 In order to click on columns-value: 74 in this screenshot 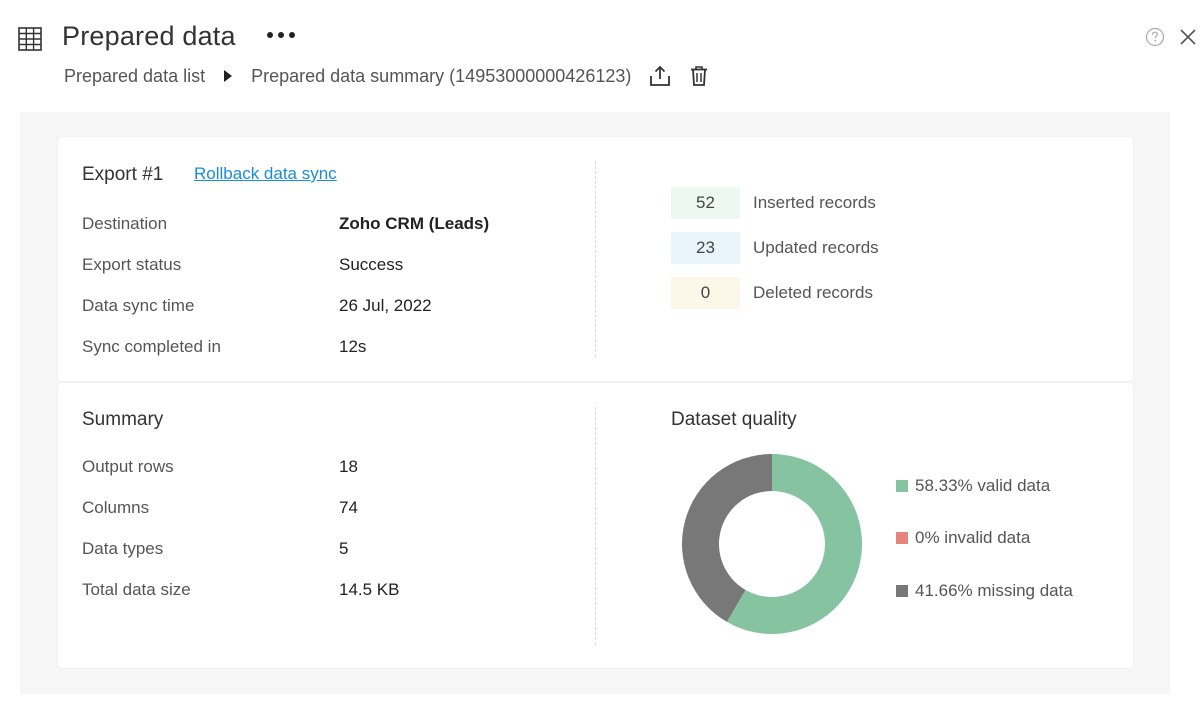, I will do `click(348, 507)`.